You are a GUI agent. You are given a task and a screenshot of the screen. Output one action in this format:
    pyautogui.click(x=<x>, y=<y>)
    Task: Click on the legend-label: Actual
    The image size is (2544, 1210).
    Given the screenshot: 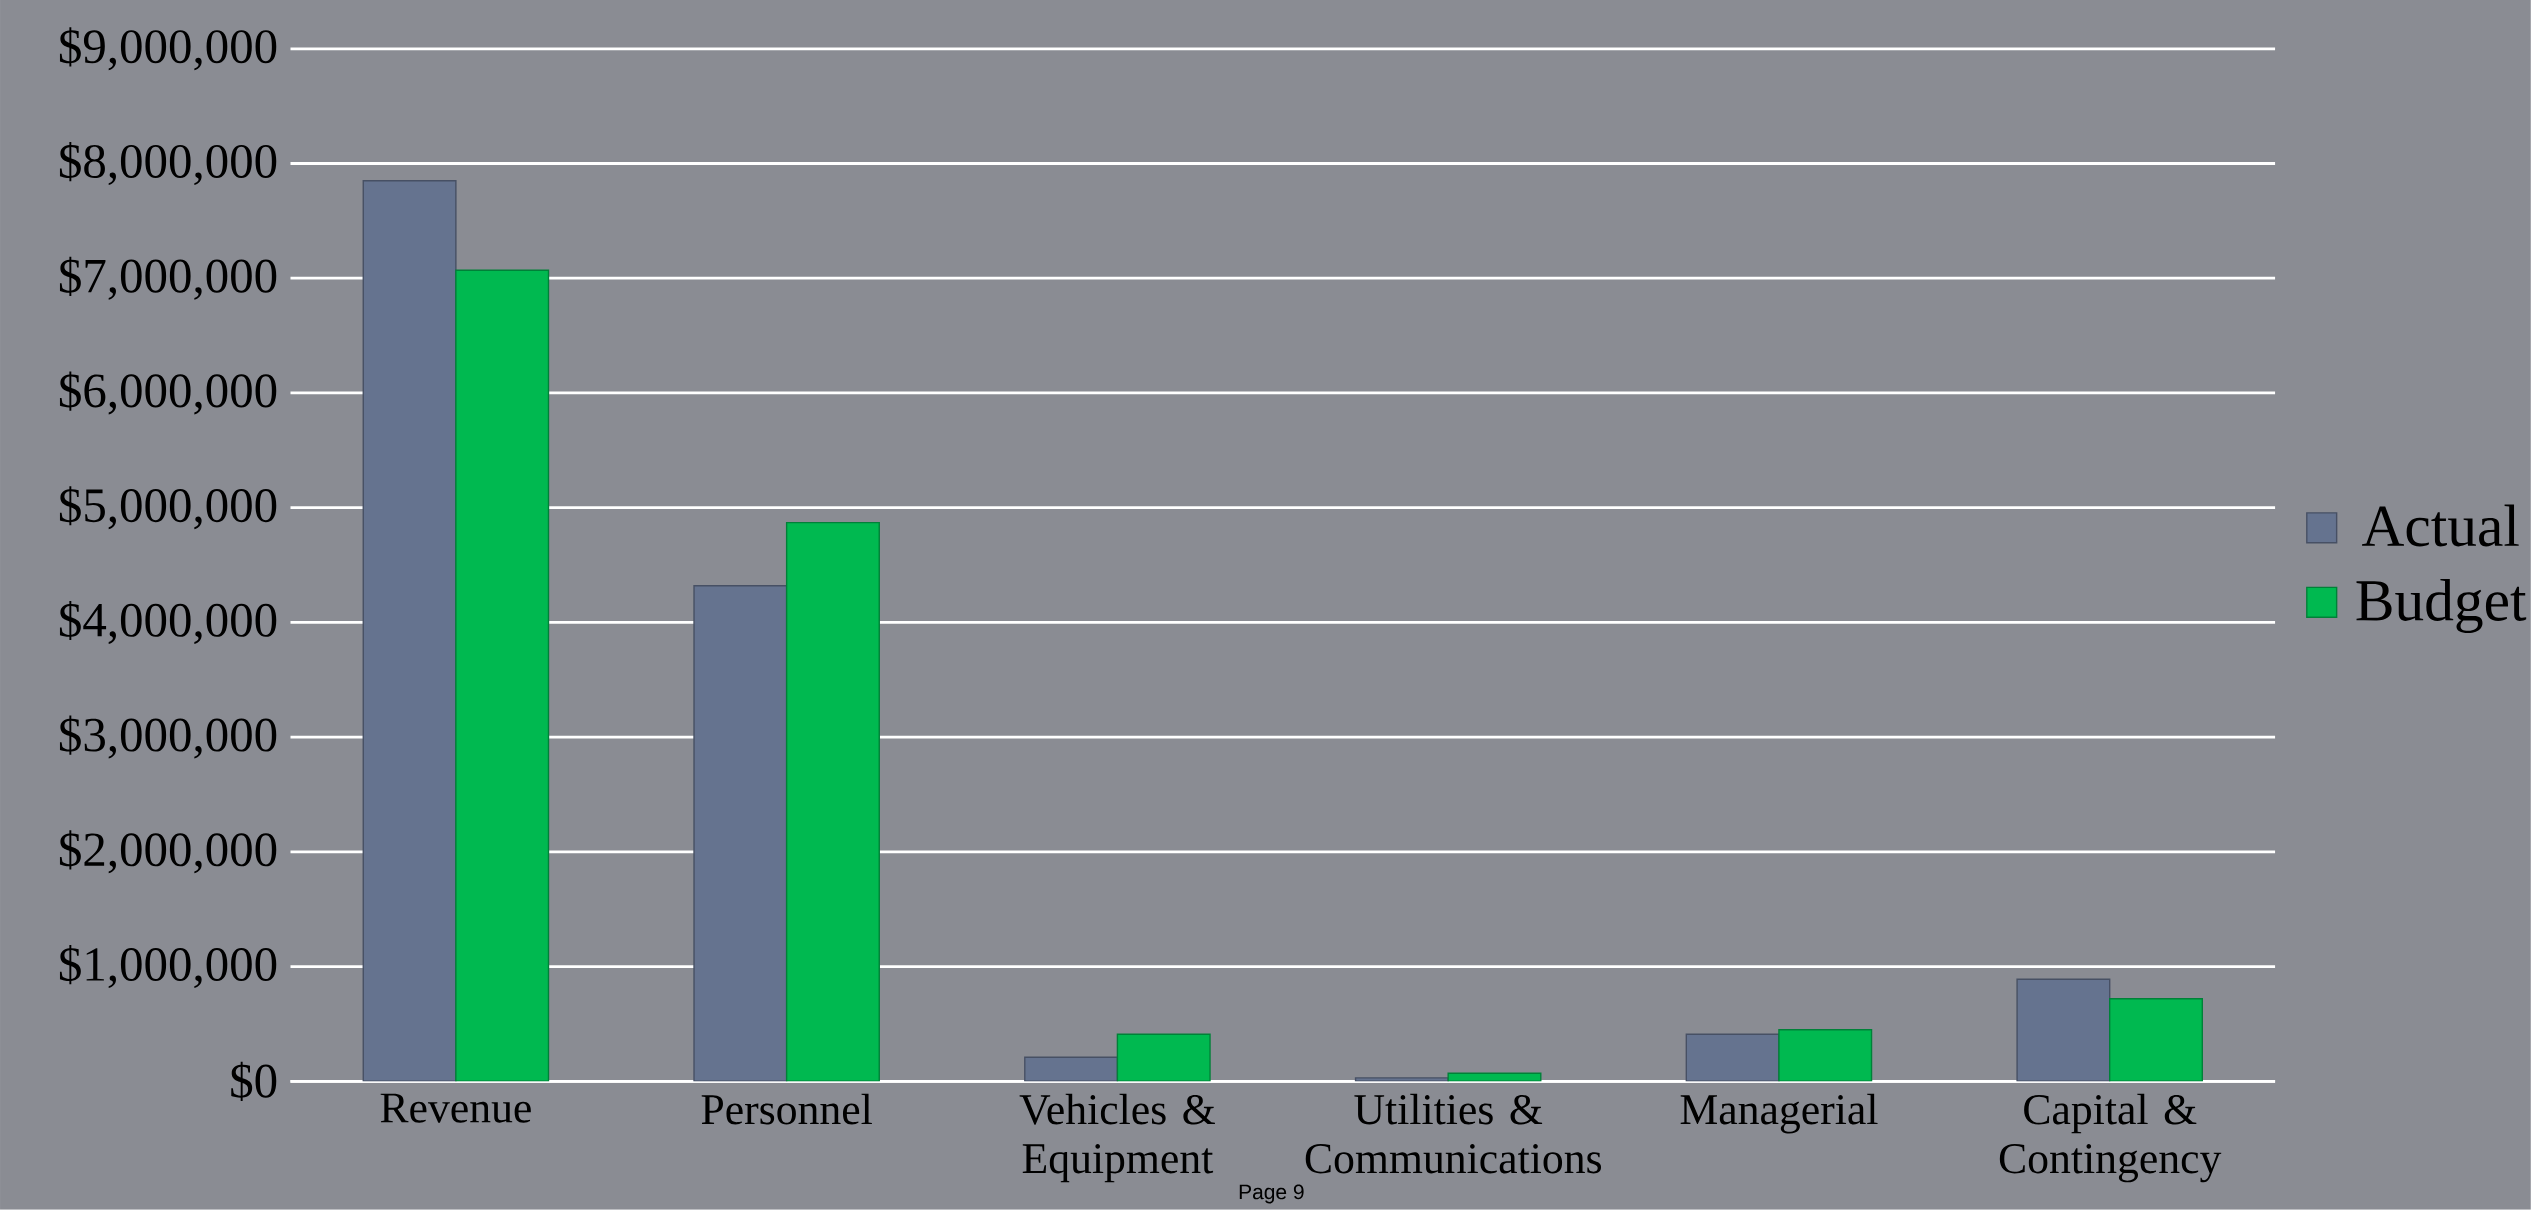 What is the action you would take?
    pyautogui.click(x=2440, y=525)
    